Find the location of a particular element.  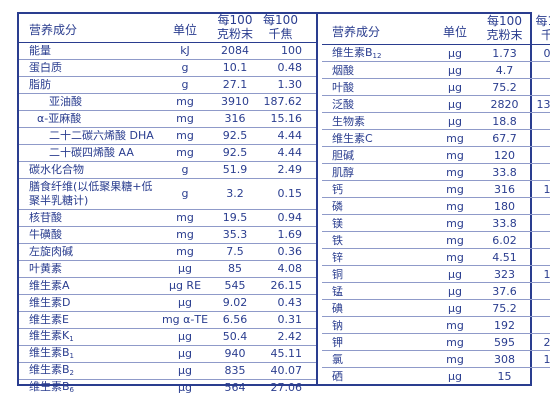

value-per-100g: 33.8 is located at coordinates (504, 172).